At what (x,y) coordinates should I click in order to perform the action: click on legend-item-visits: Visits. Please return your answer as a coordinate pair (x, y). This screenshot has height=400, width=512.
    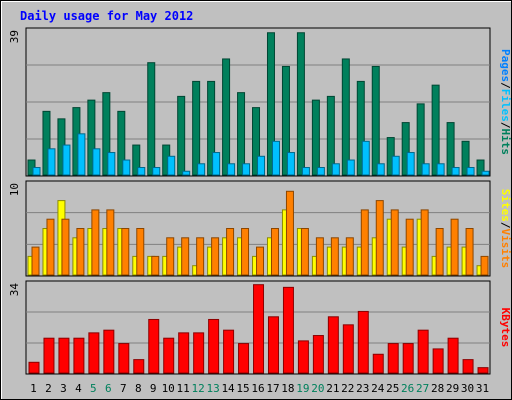
    Looking at the image, I should click on (505, 249).